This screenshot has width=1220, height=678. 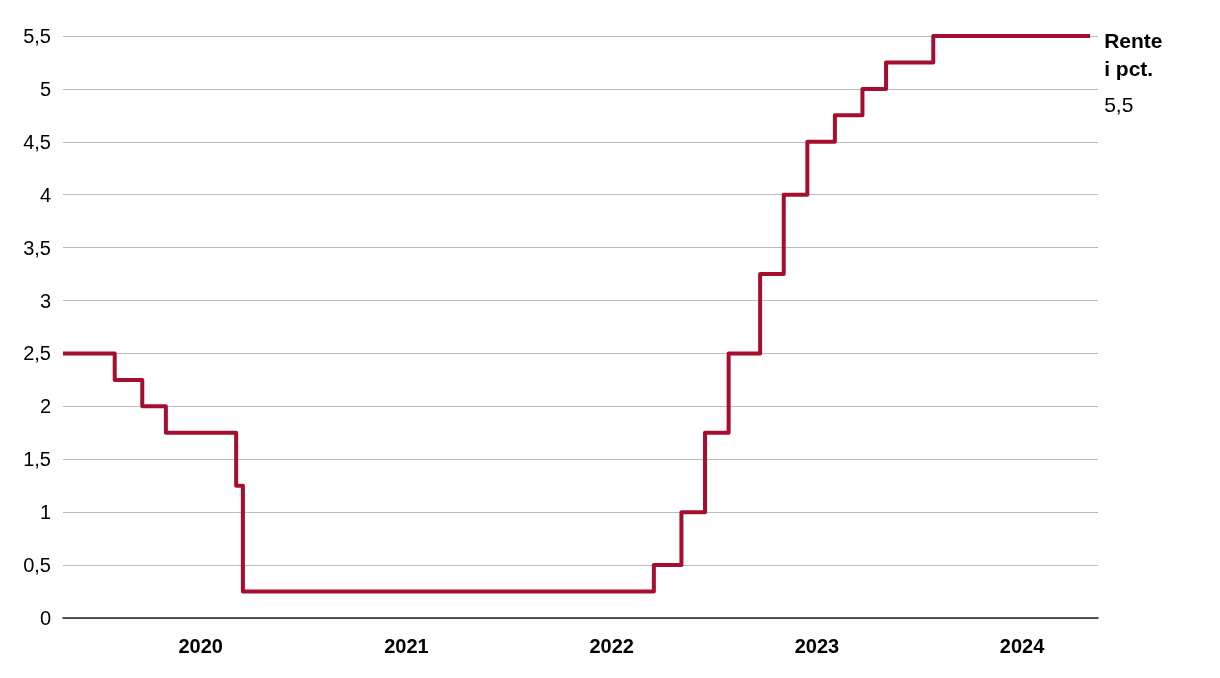 What do you see at coordinates (37, 141) in the screenshot?
I see `y-tick-label: 4,5` at bounding box center [37, 141].